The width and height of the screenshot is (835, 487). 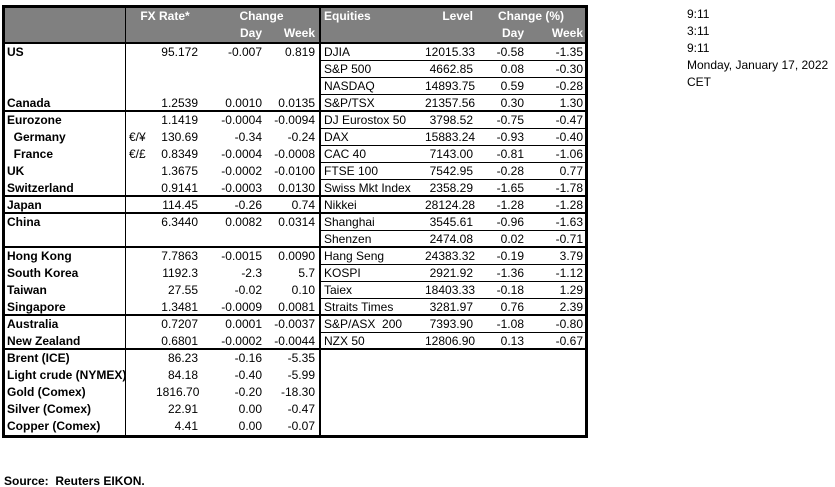 What do you see at coordinates (295, 426) in the screenshot?
I see `table-row: Copper (Comex) 4.41 0.00 -0.07` at bounding box center [295, 426].